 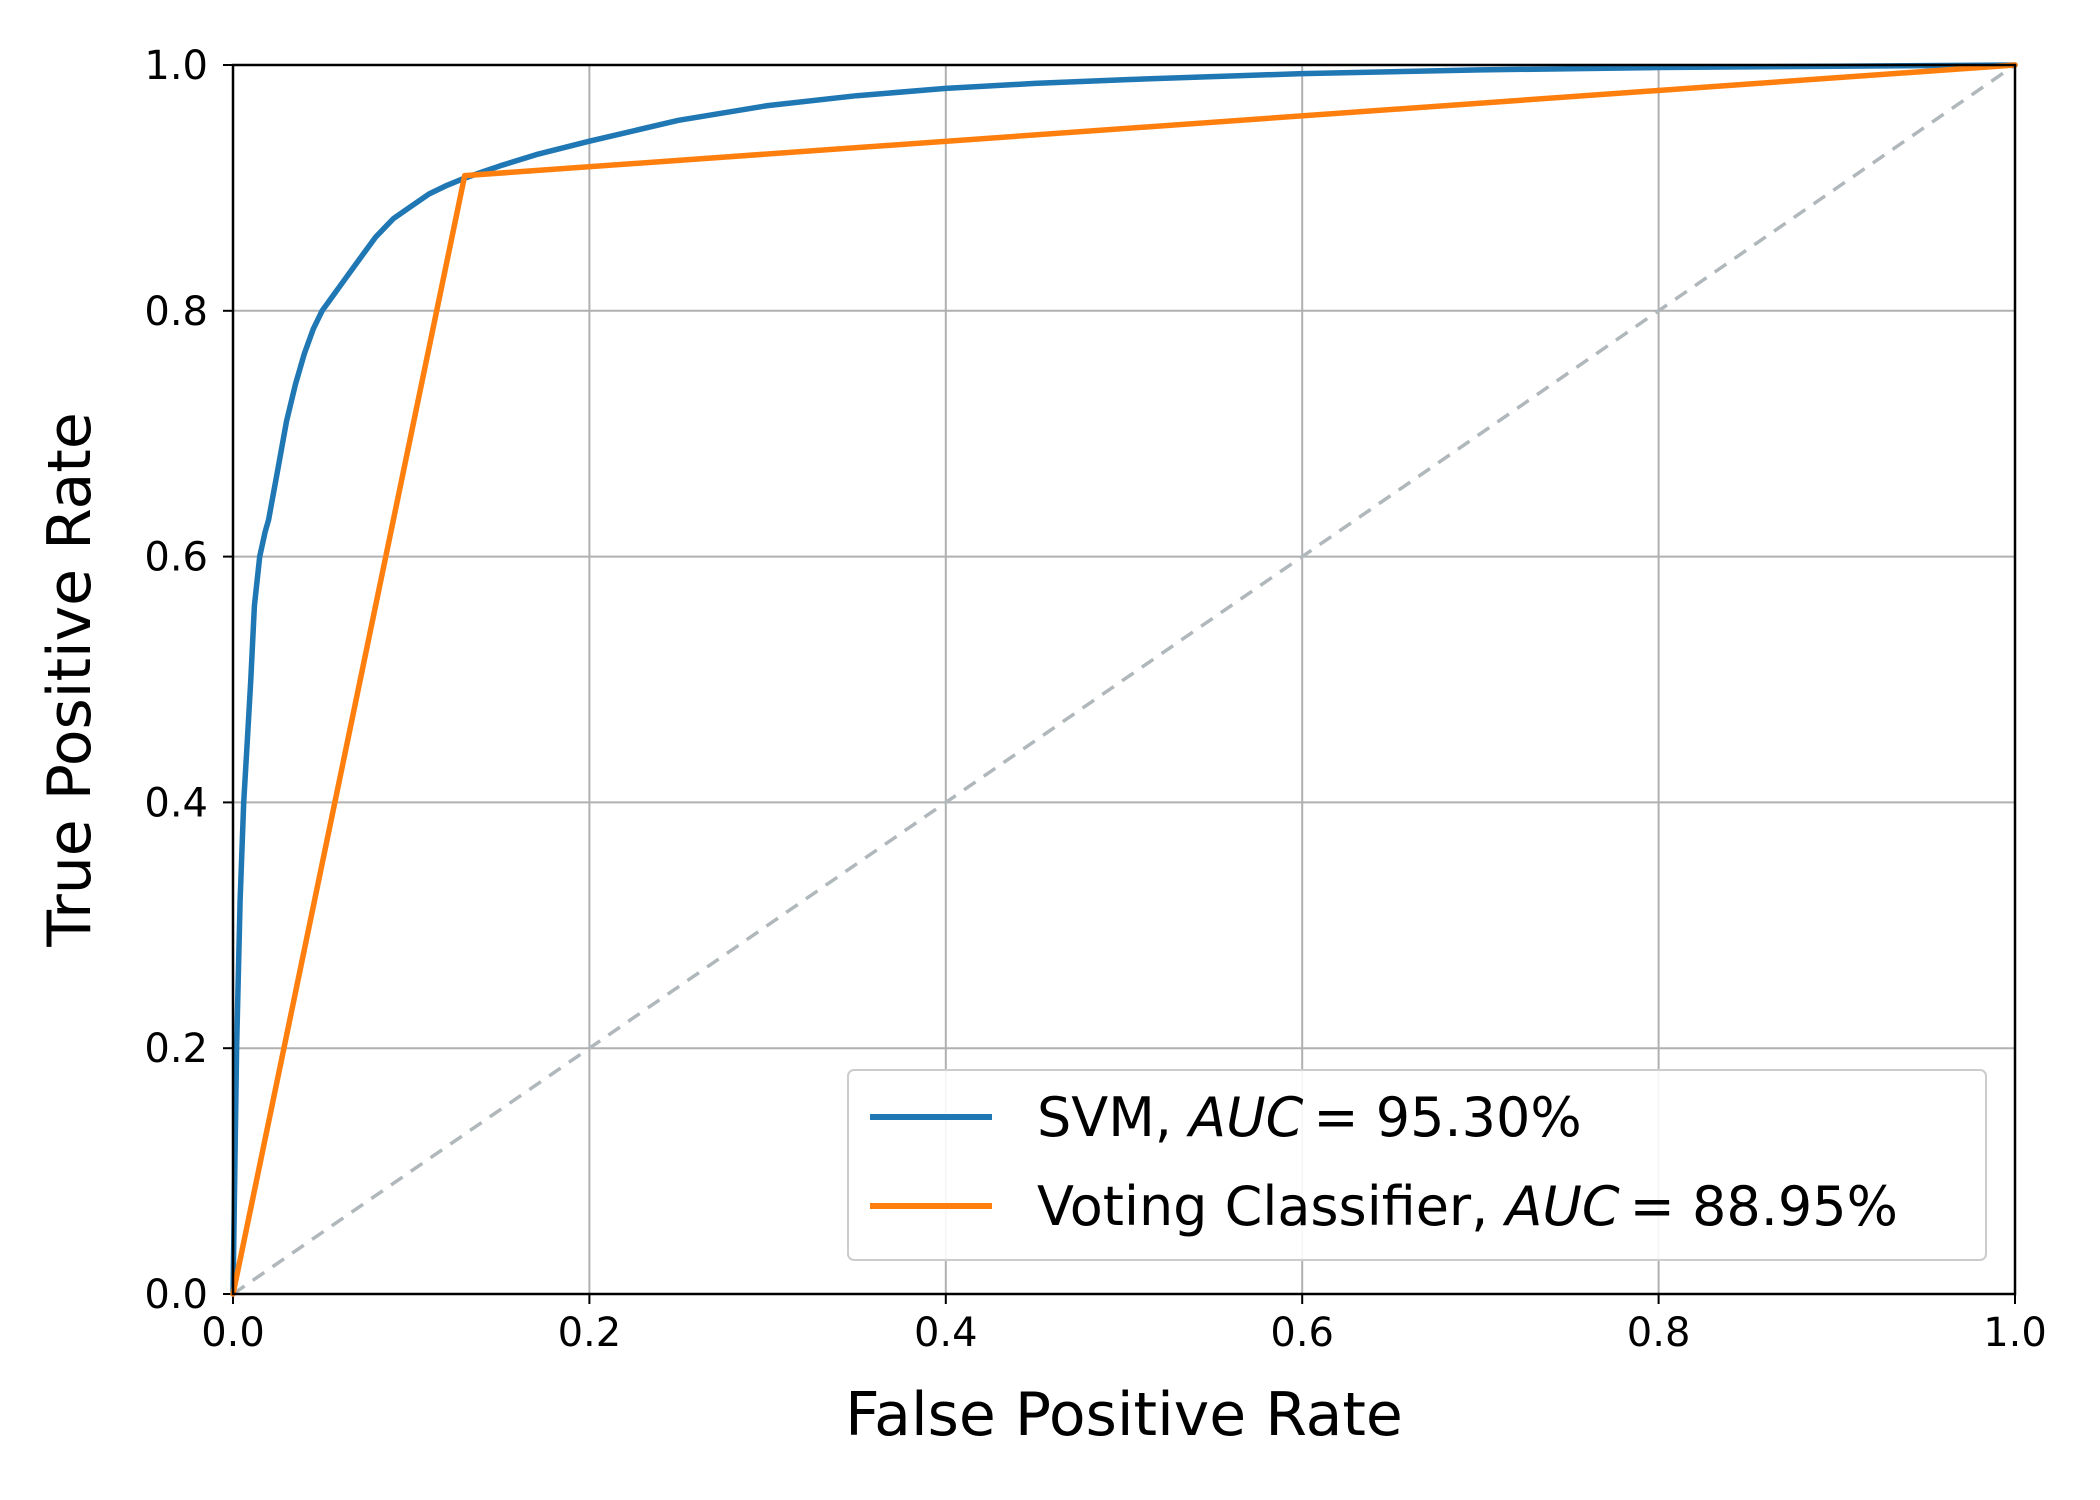 What do you see at coordinates (1659, 1333) in the screenshot?
I see `x-tick-label-4: 0.8` at bounding box center [1659, 1333].